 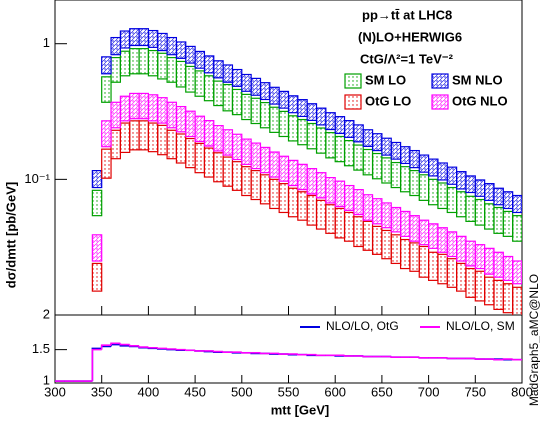 I want to click on legend-swatch, so click(x=353, y=102).